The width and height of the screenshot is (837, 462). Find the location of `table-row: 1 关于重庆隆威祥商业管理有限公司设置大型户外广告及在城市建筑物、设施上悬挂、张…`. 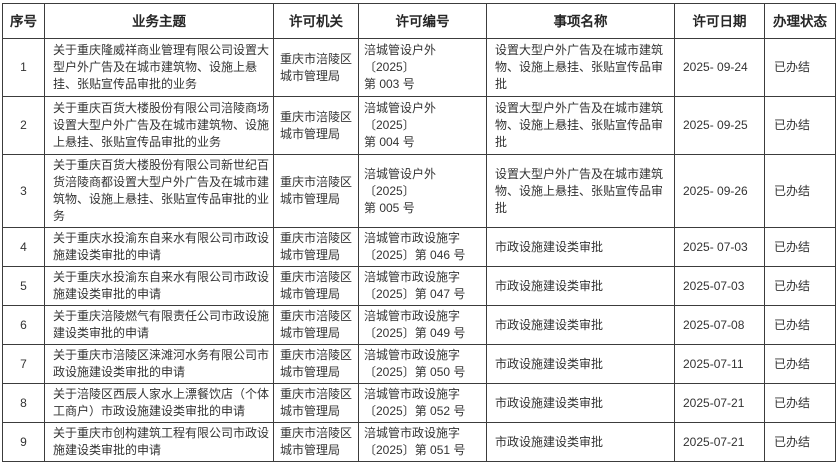

table-row: 1 关于重庆隆威祥商业管理有限公司设置大型户外广告及在城市建筑物、设施上悬挂、张… is located at coordinates (419, 67).